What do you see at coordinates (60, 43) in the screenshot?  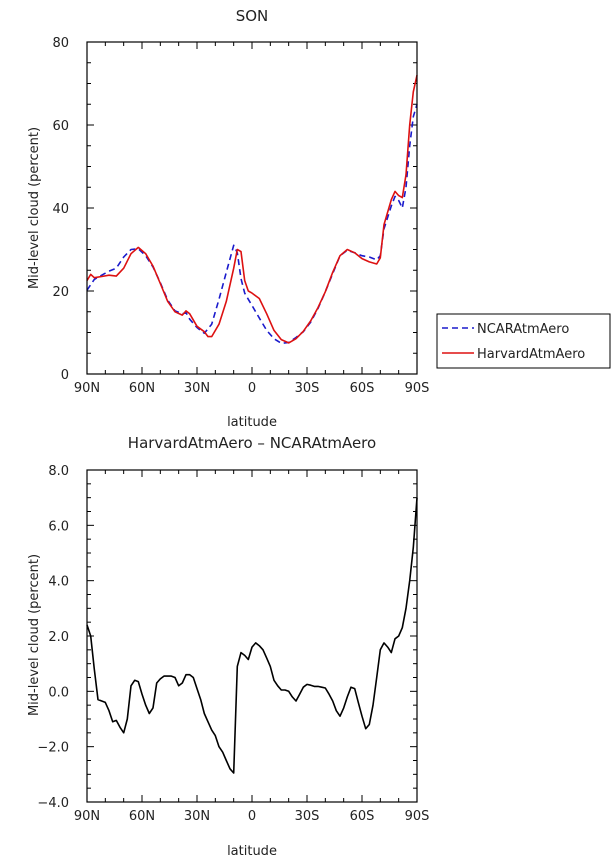 I see `top-ytick-label: 80` at bounding box center [60, 43].